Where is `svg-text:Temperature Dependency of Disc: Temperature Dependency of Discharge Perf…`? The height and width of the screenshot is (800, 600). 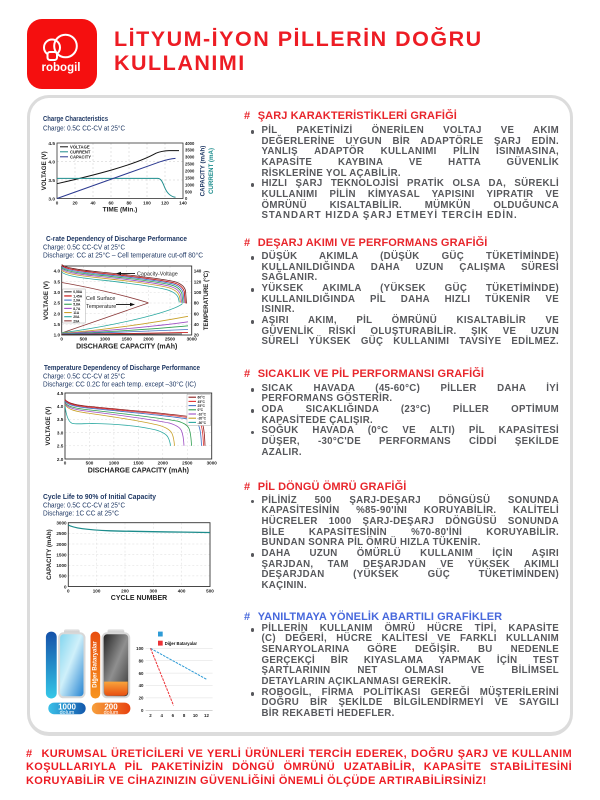 svg-text:Temperature Dependency of Disc: Temperature Dependency of Discharge Perf… is located at coordinates (122, 368).